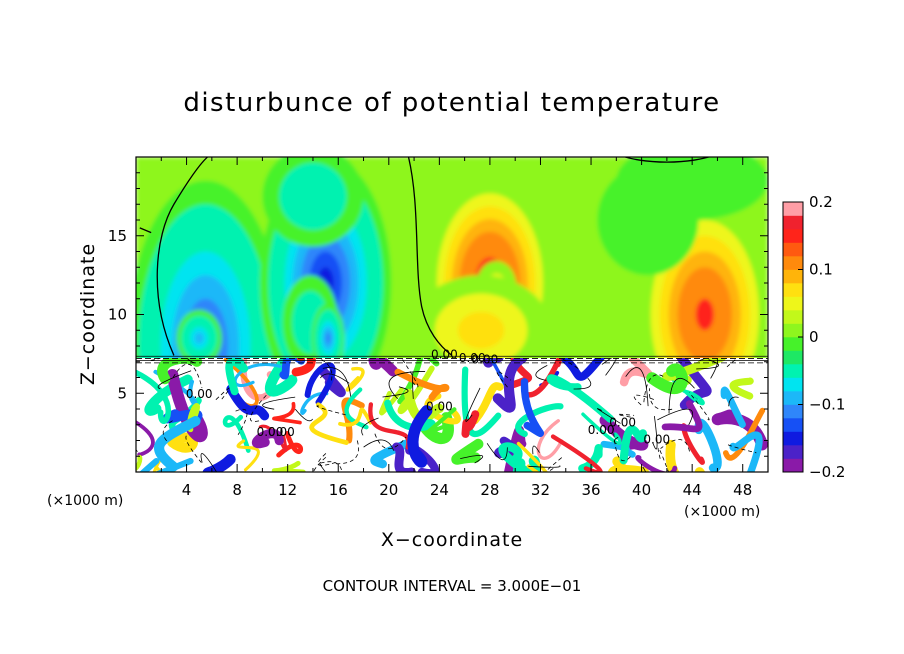 The height and width of the screenshot is (654, 904). Describe the element at coordinates (117, 315) in the screenshot. I see `y-tick-label: 10` at that location.